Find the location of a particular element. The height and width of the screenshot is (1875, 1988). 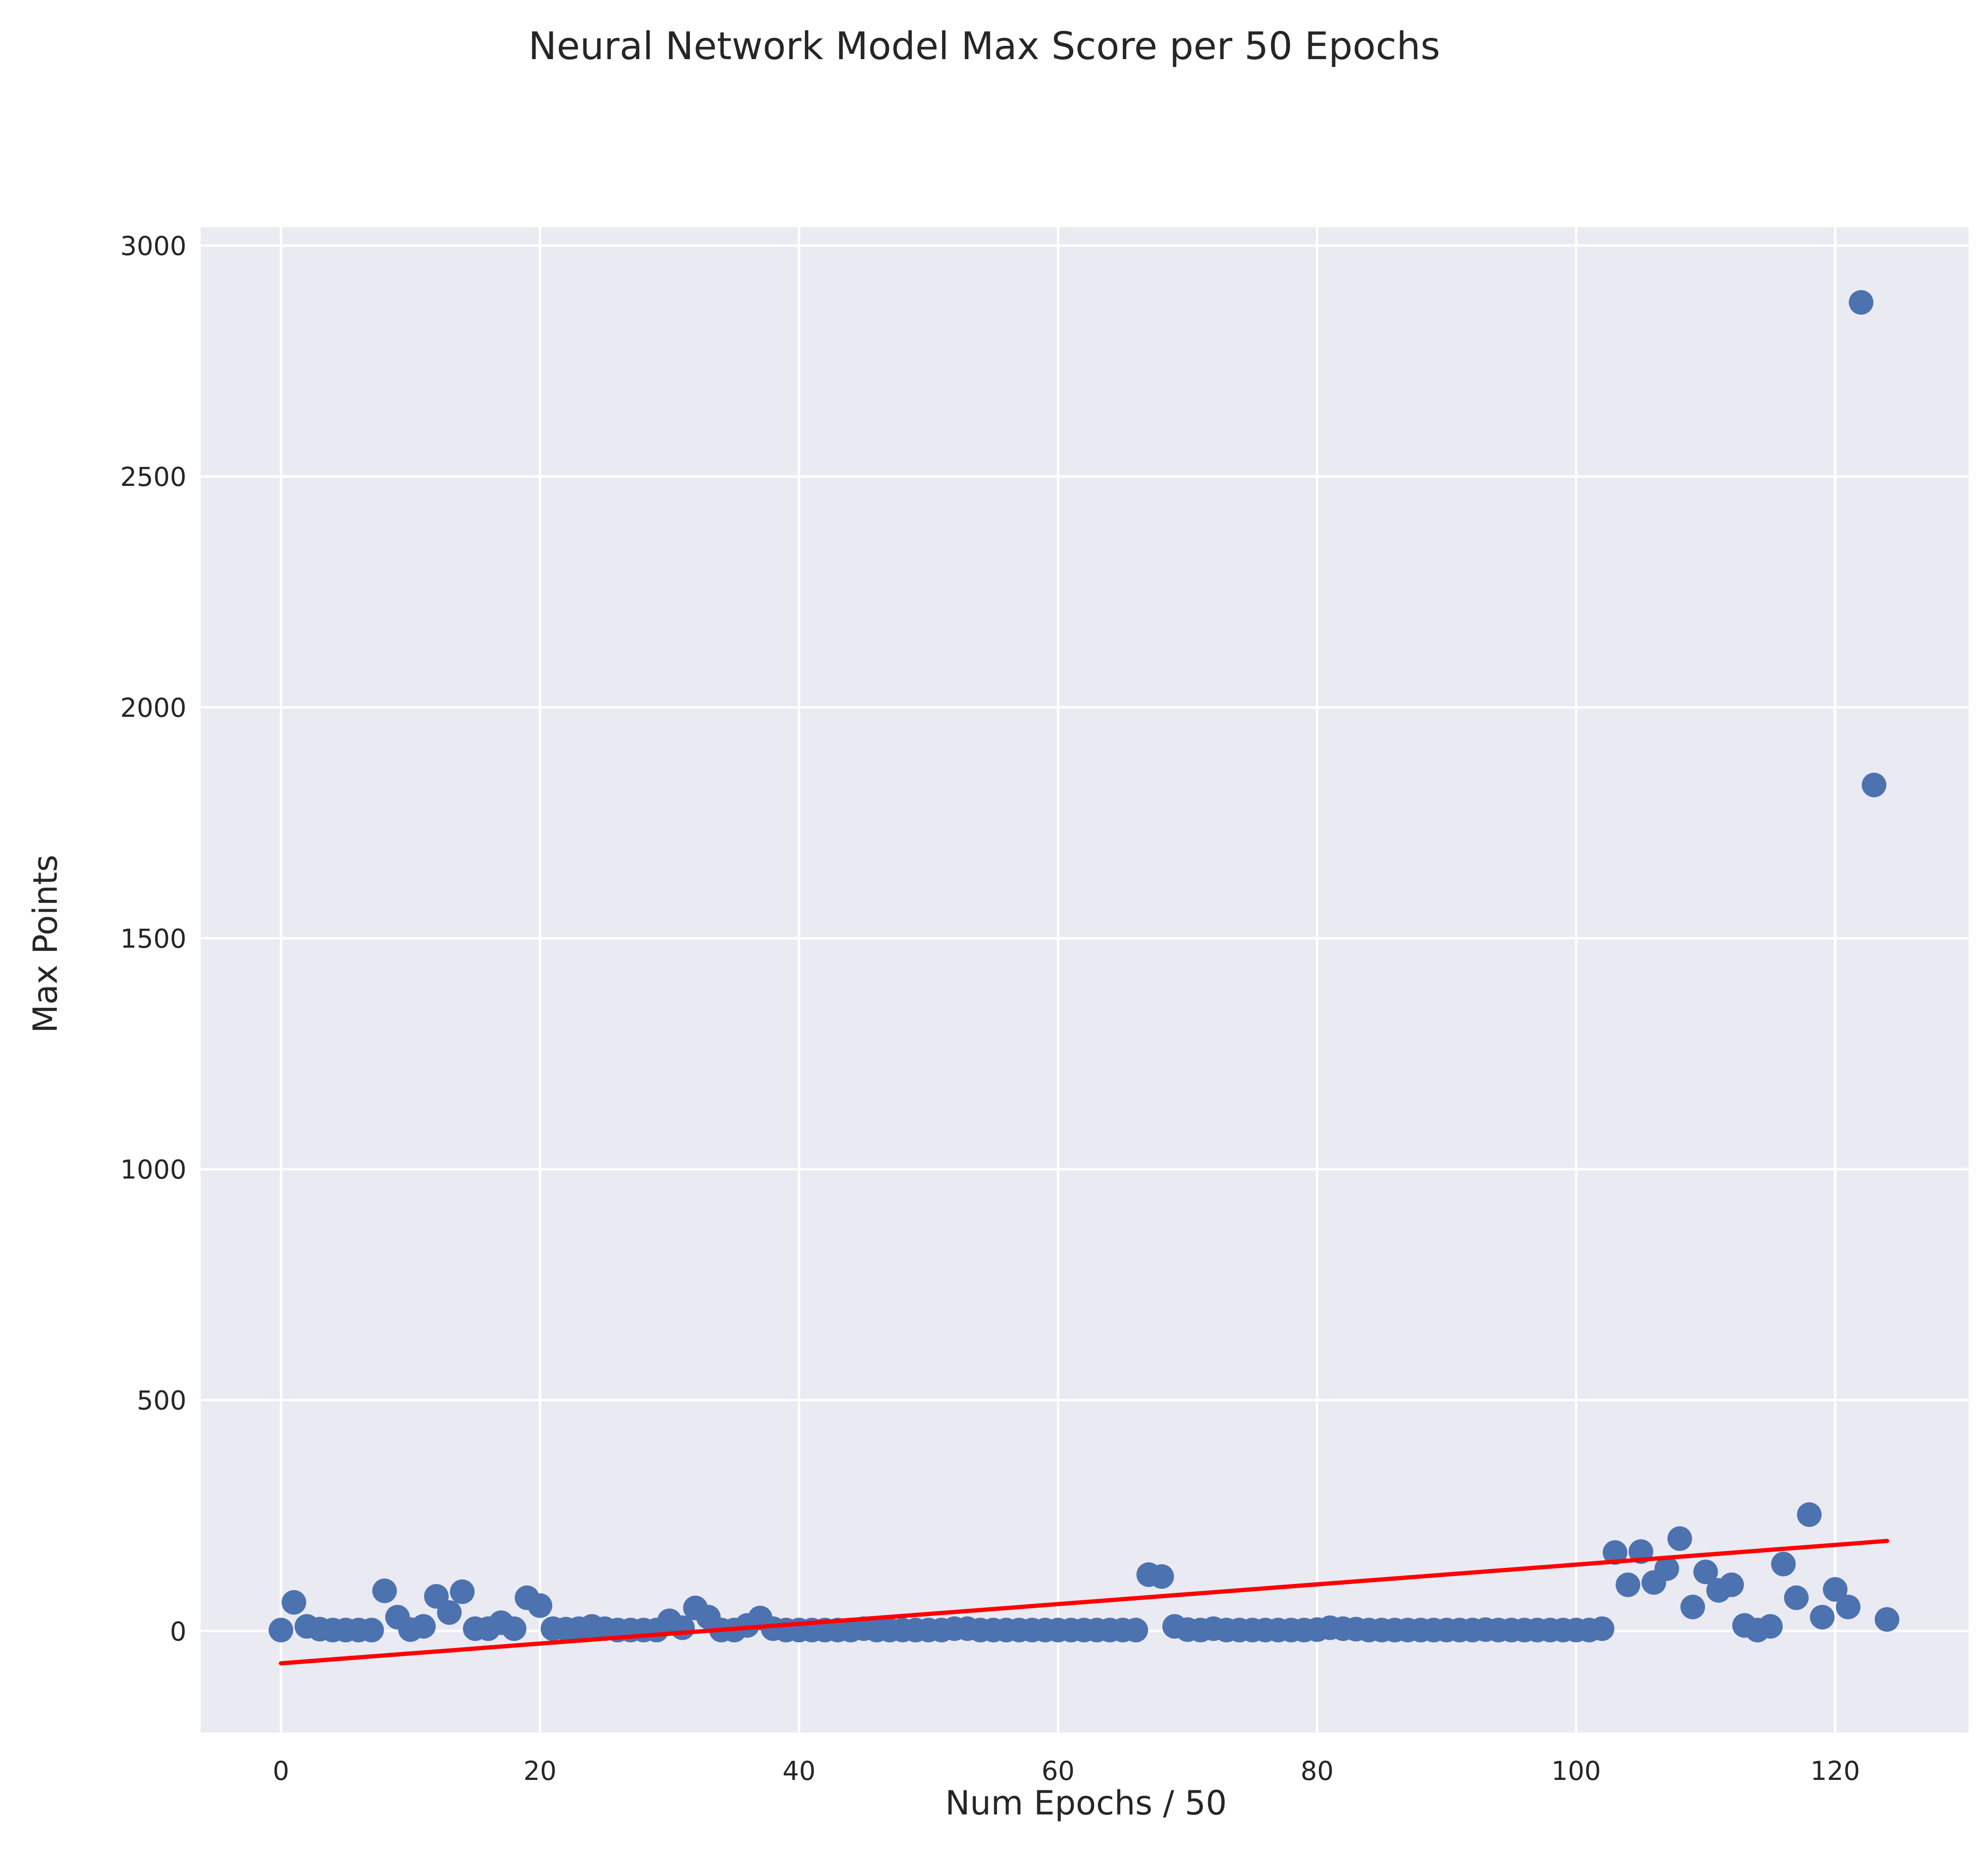

y-tick-label: 0 is located at coordinates (178, 1631).